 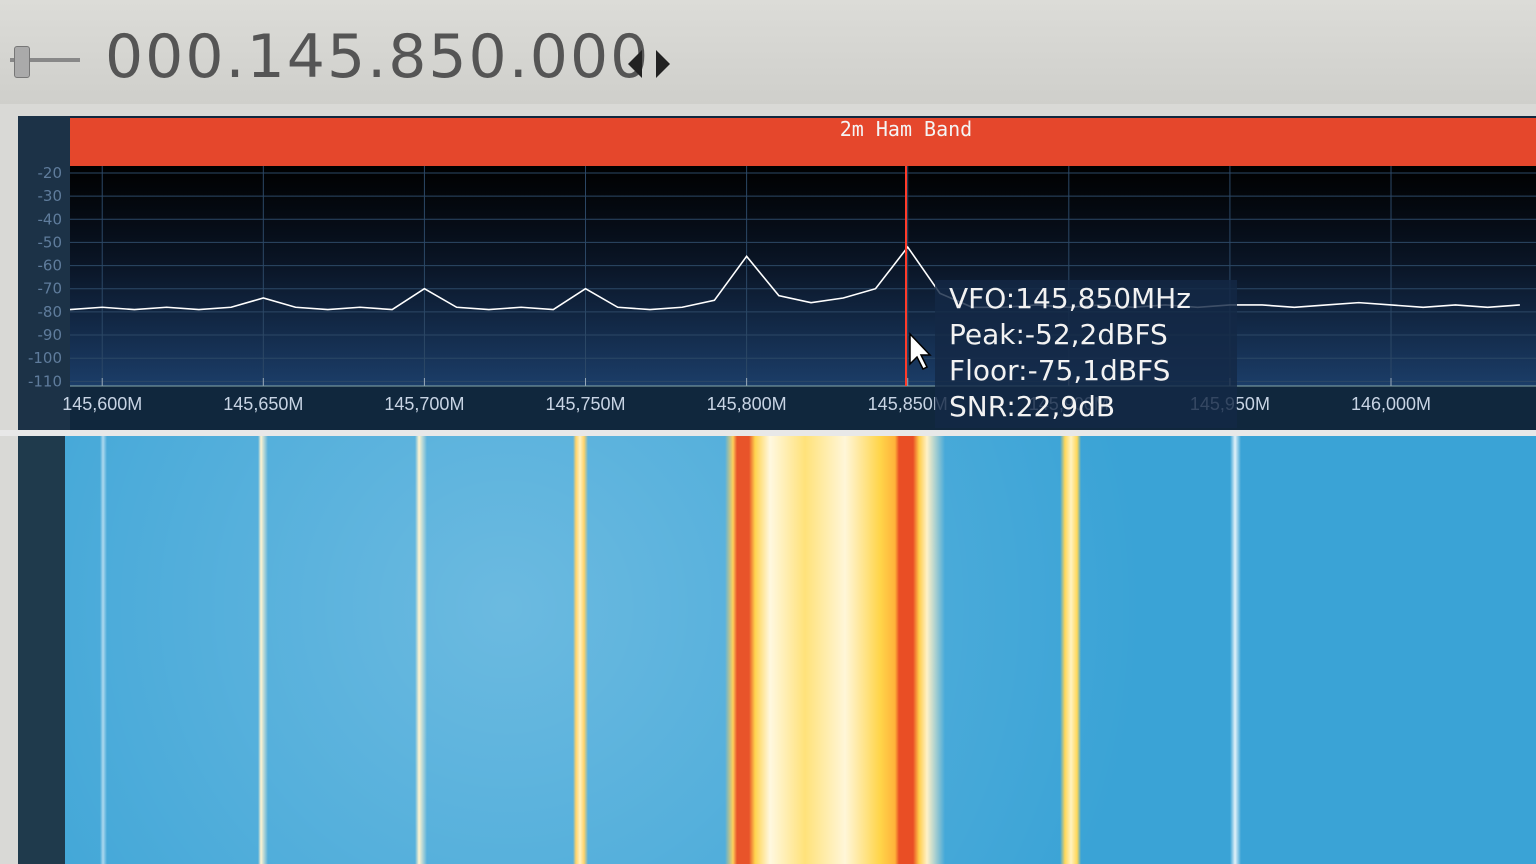 What do you see at coordinates (424, 404) in the screenshot?
I see `x-tick-label: 145,700M` at bounding box center [424, 404].